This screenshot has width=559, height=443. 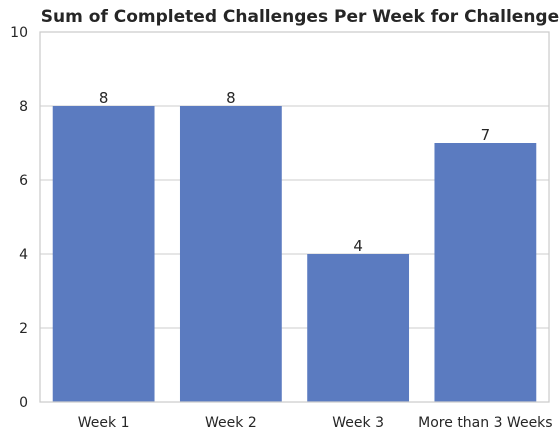 I want to click on bar-value-label: 7, so click(x=486, y=135).